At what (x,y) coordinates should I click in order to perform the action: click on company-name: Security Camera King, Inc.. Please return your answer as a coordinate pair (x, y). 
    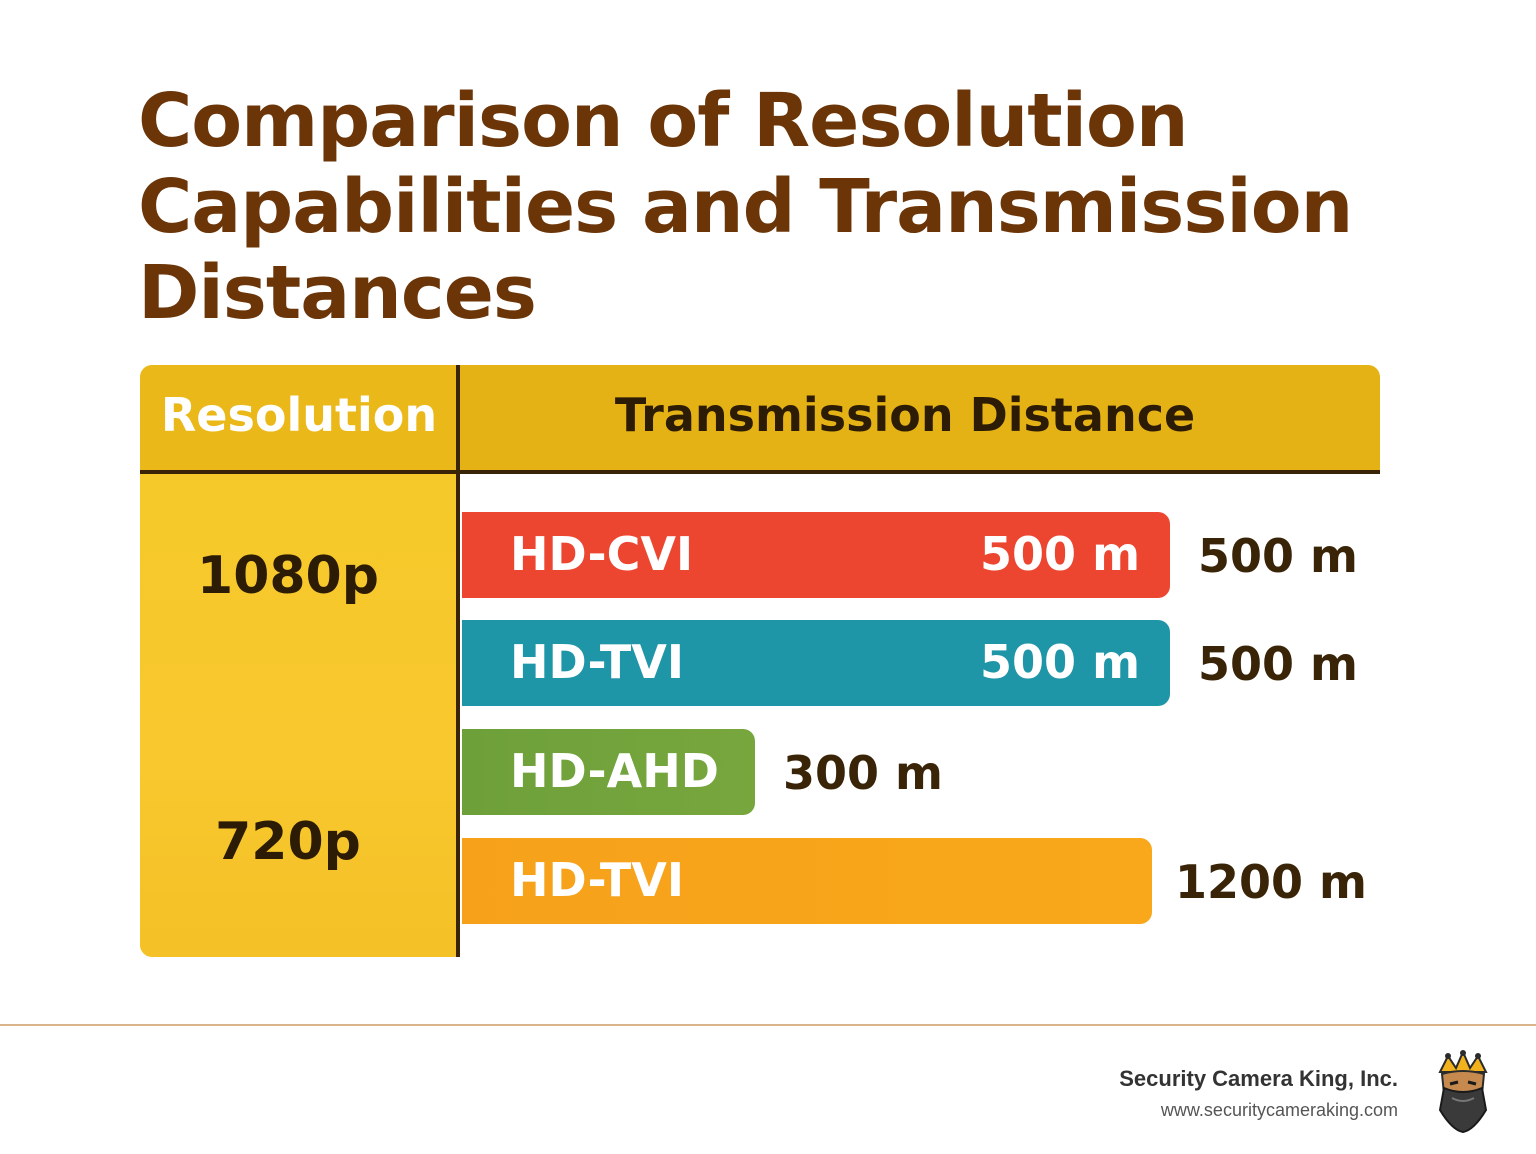
    Looking at the image, I should click on (1258, 1078).